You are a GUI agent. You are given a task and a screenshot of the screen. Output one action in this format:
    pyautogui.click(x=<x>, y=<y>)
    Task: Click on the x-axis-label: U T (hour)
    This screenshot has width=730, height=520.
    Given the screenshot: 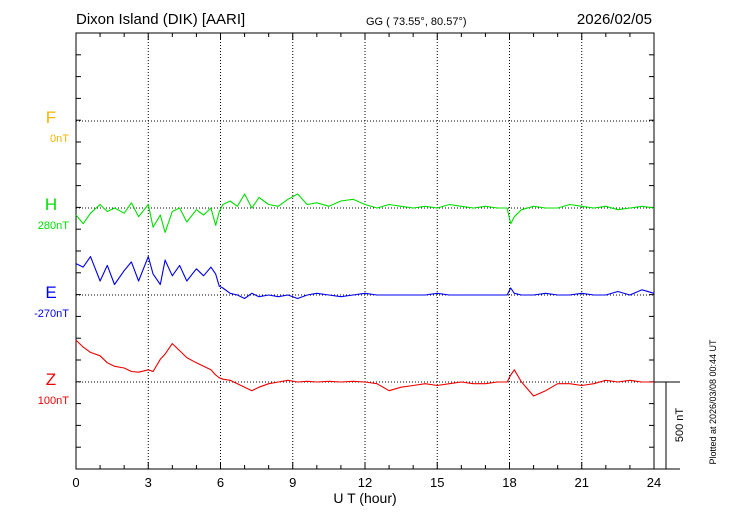 What is the action you would take?
    pyautogui.click(x=364, y=498)
    